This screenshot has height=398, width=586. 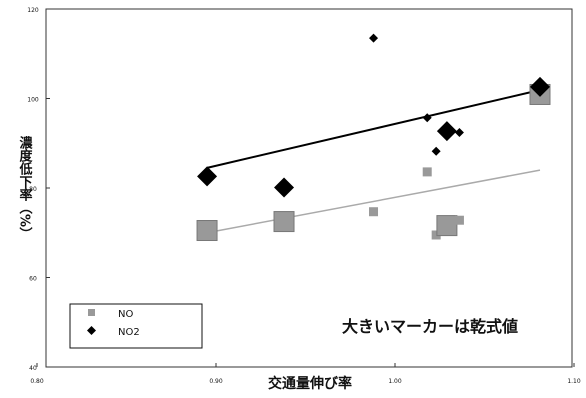 I want to click on y-tick-label: 60, so click(x=33, y=279).